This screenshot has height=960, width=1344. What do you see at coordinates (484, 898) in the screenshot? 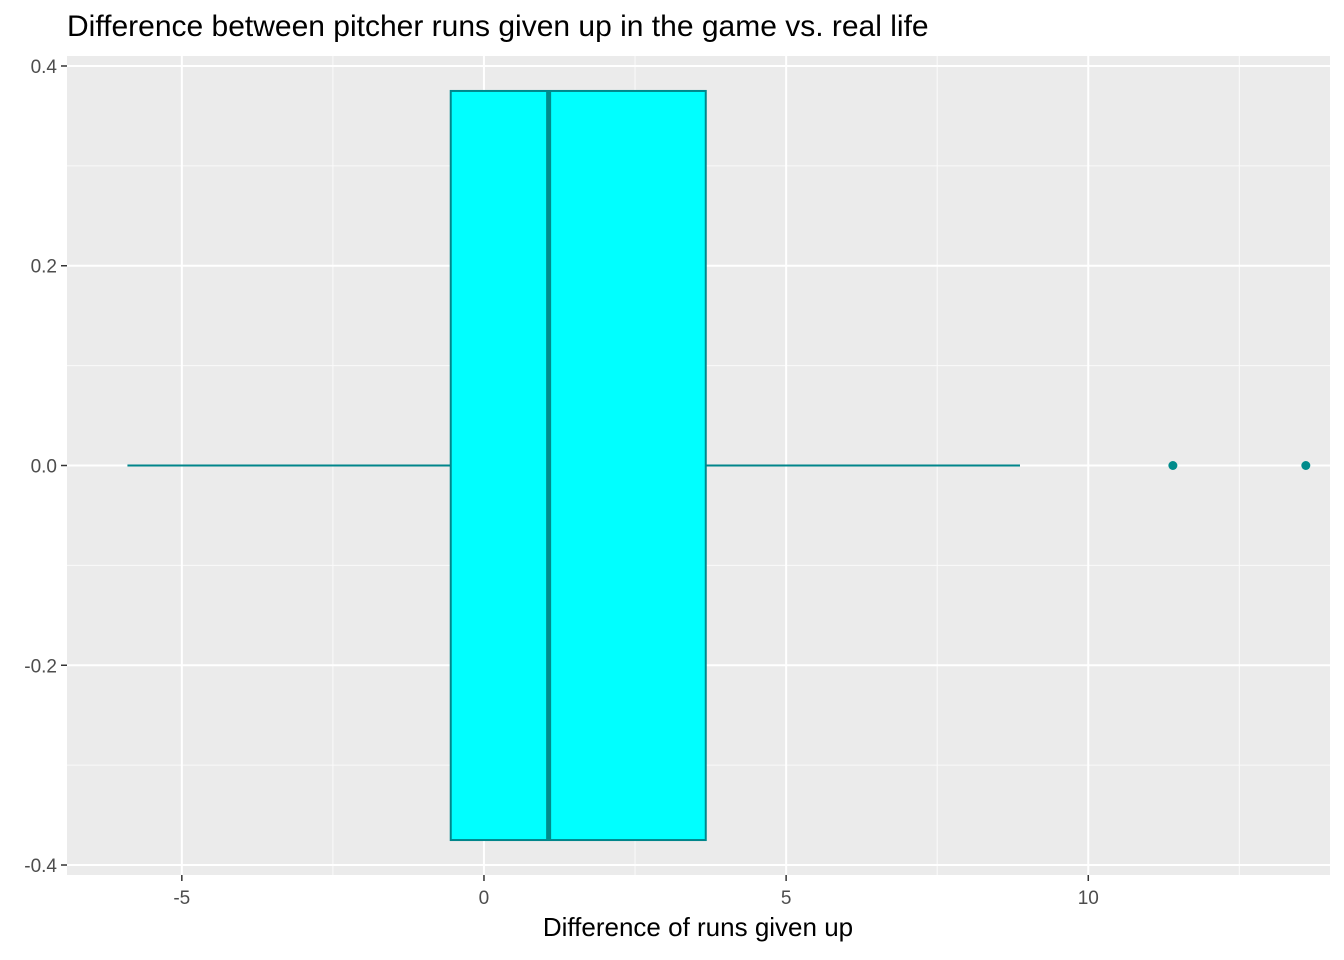
I see `x-tick-label: 0` at bounding box center [484, 898].